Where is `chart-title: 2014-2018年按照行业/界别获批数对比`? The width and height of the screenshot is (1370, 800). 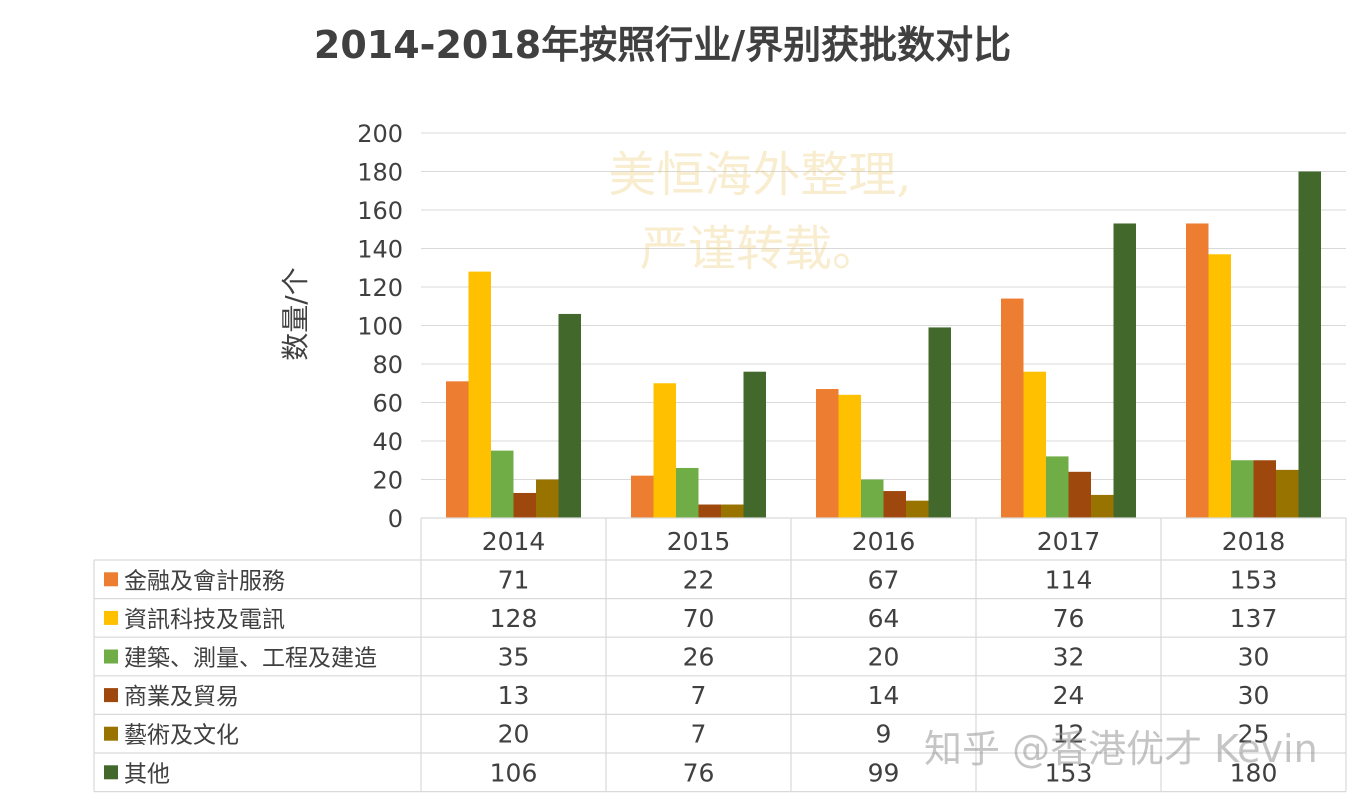 chart-title: 2014-2018年按照行业/界别获批数对比 is located at coordinates (662, 45).